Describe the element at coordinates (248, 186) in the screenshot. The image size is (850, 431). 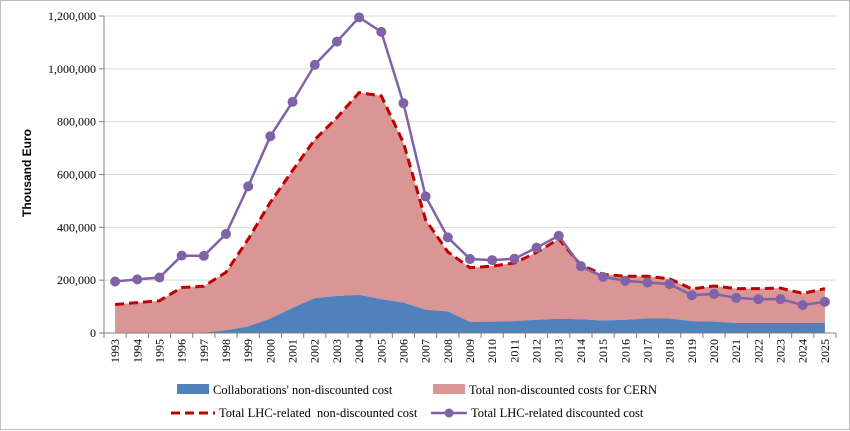
I see `point-lhc-discounted-1999` at that location.